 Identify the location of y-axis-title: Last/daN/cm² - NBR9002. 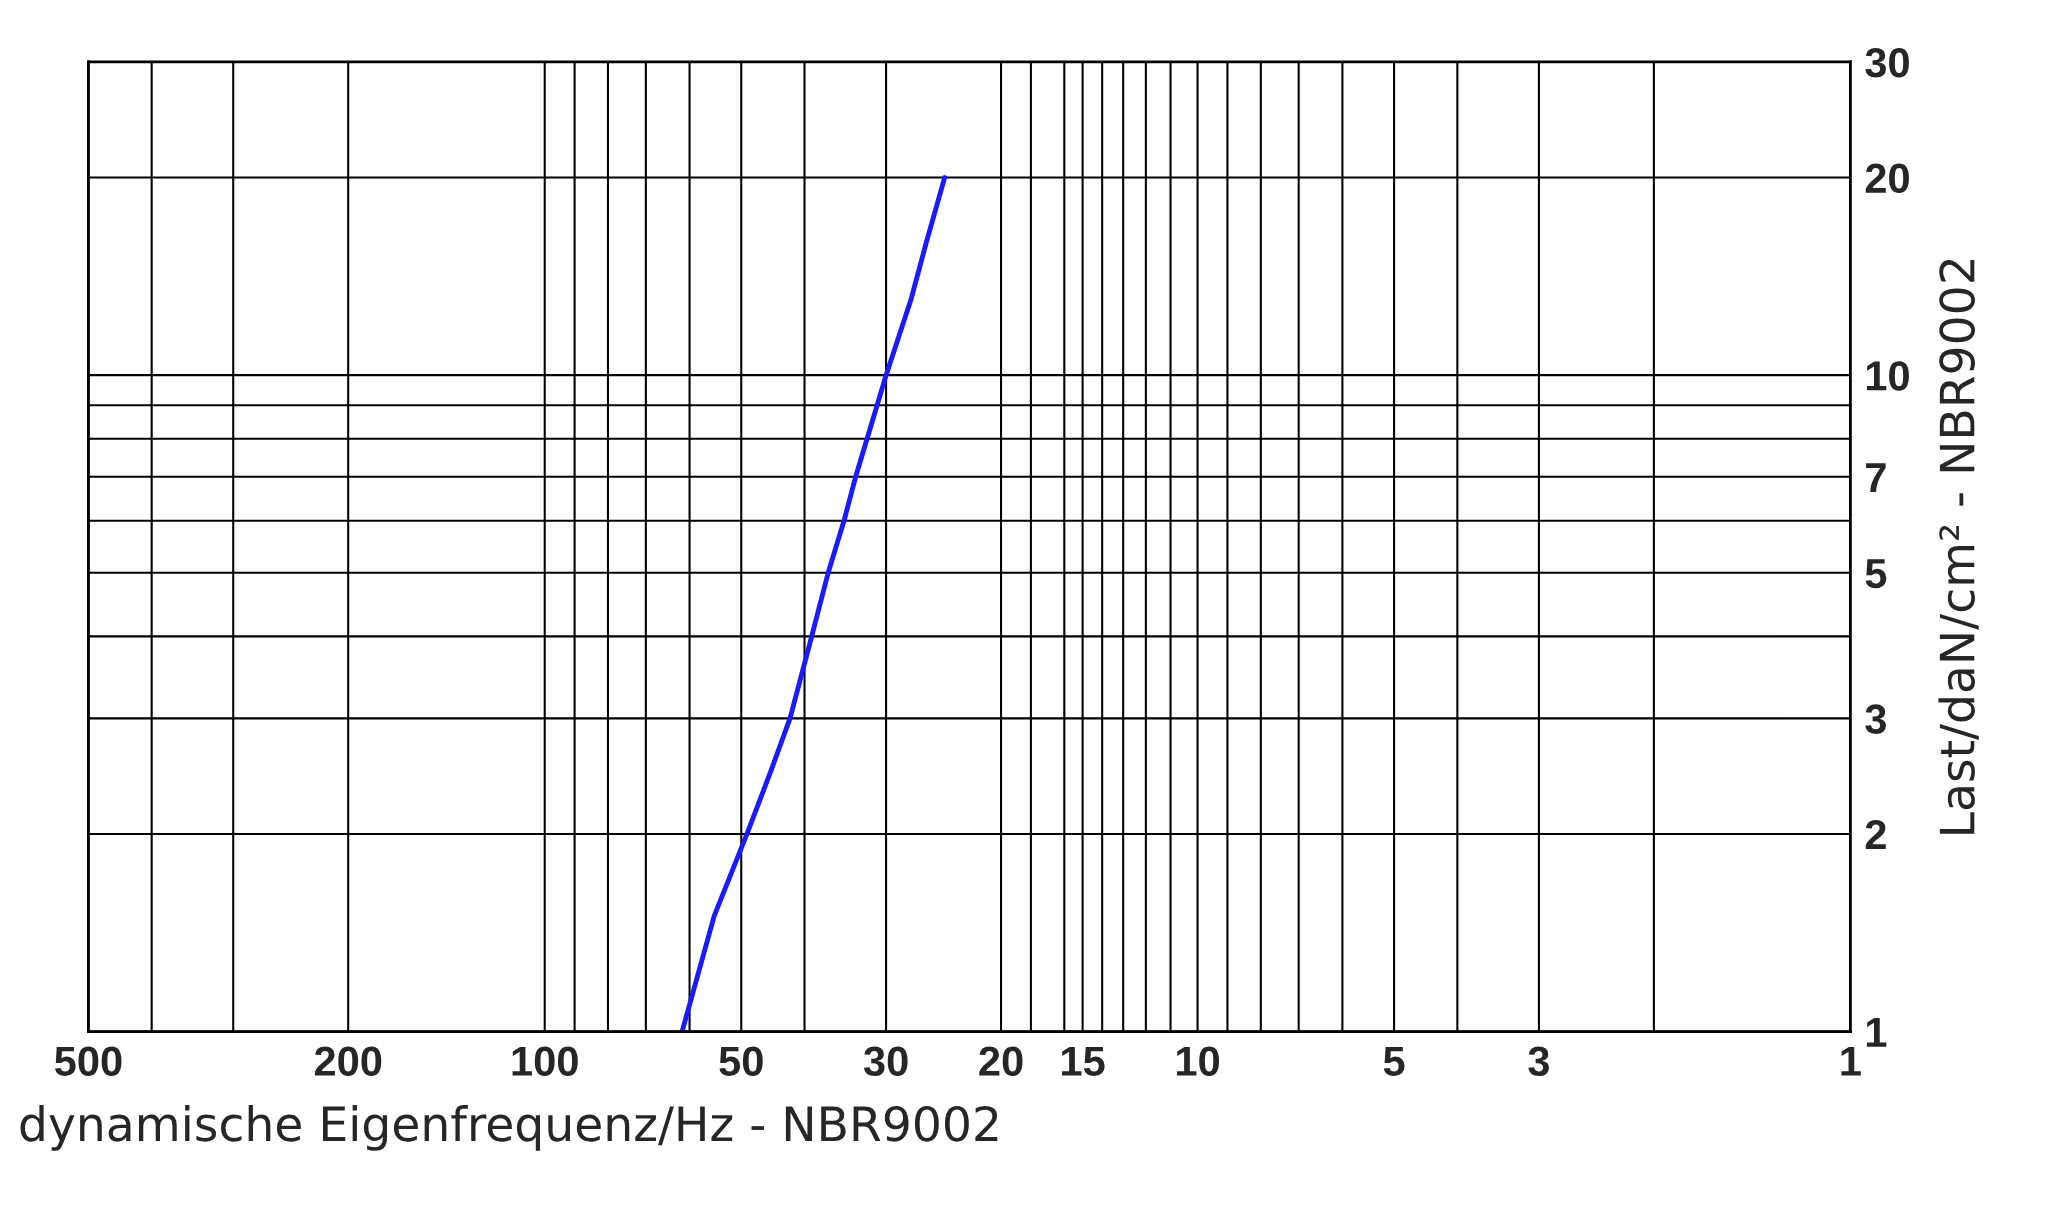
(1958, 546).